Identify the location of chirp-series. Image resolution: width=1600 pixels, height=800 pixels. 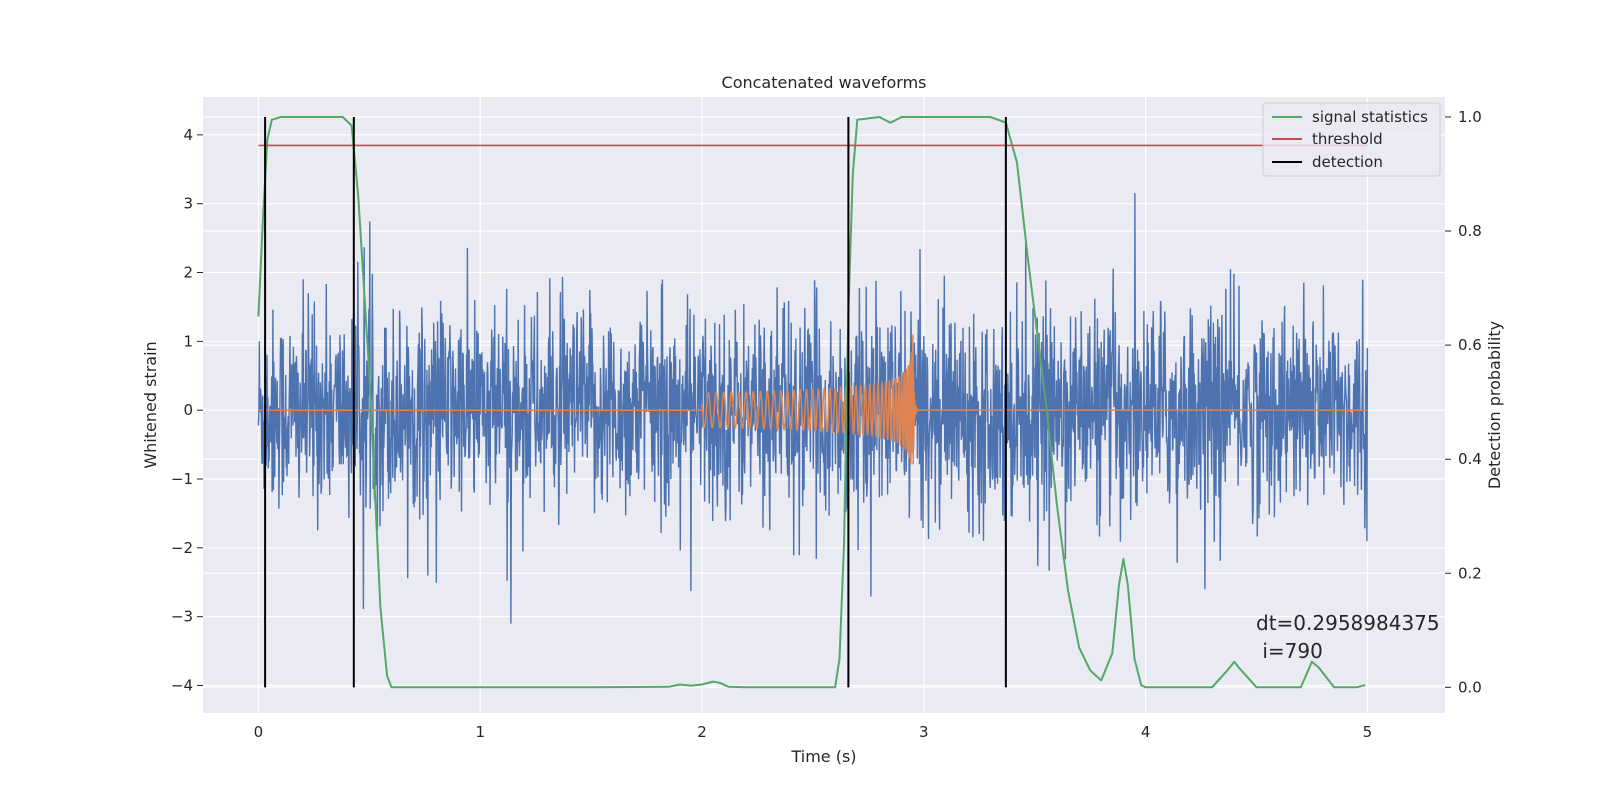
(813, 399).